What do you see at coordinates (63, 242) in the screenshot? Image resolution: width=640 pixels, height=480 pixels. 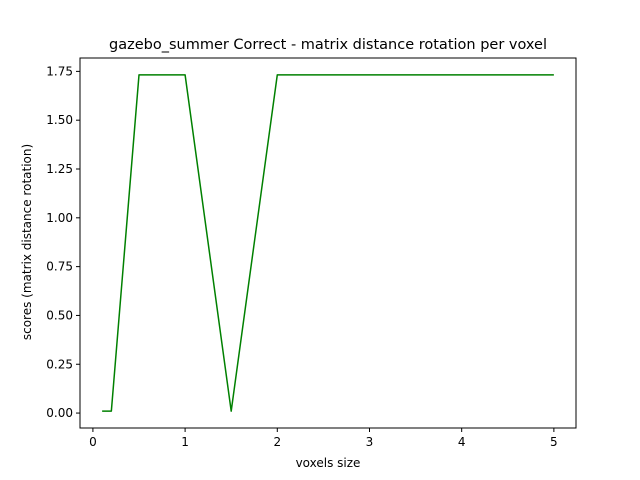 I see `y-axis-ticks: 0.00 0.25 0.50 0.75 1.00 1.25 1.50 1.75` at bounding box center [63, 242].